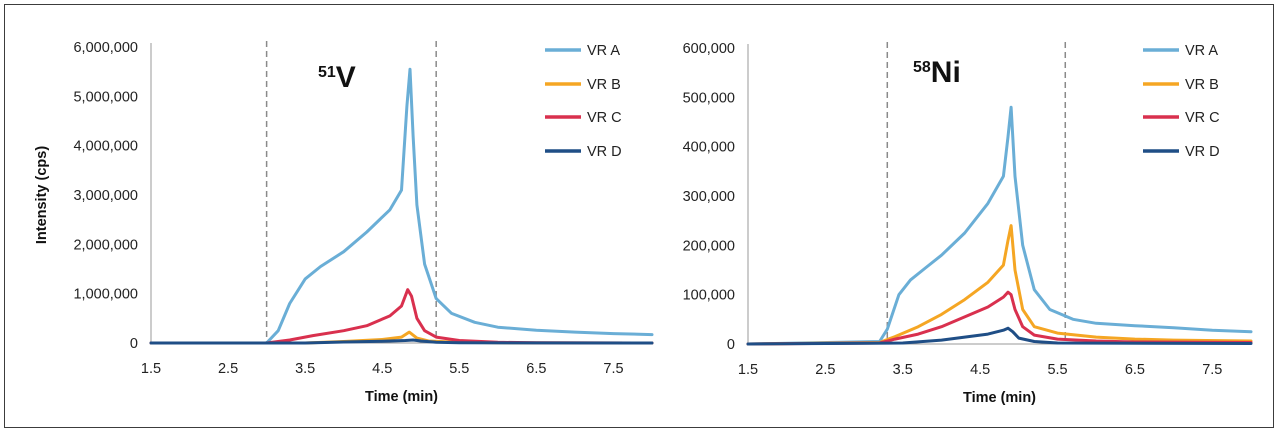 The image size is (1280, 434). What do you see at coordinates (709, 98) in the screenshot?
I see `y-tick-label: 500,000` at bounding box center [709, 98].